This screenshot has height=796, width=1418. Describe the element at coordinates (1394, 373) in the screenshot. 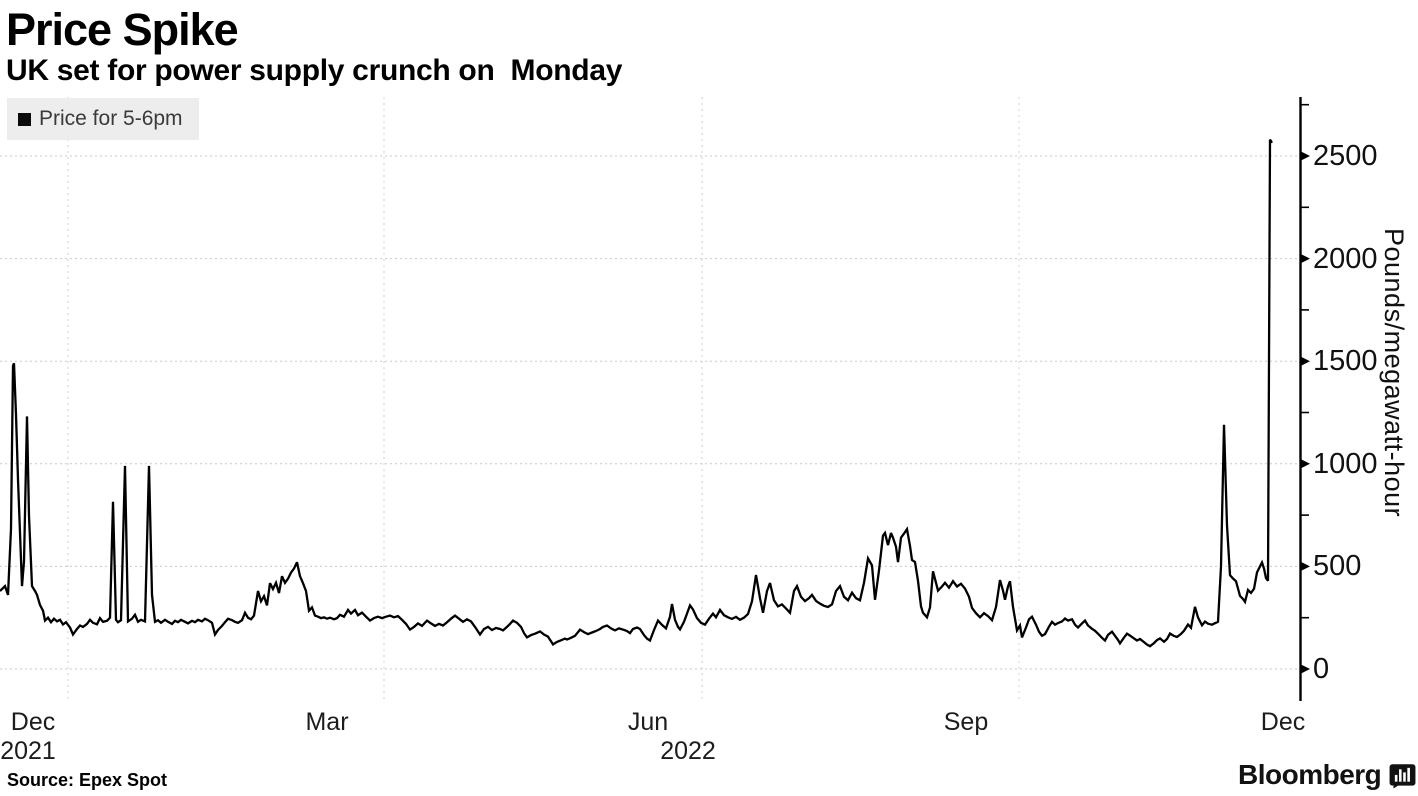

I see `y-axis-title: Pounds/megawatt-hour` at that location.